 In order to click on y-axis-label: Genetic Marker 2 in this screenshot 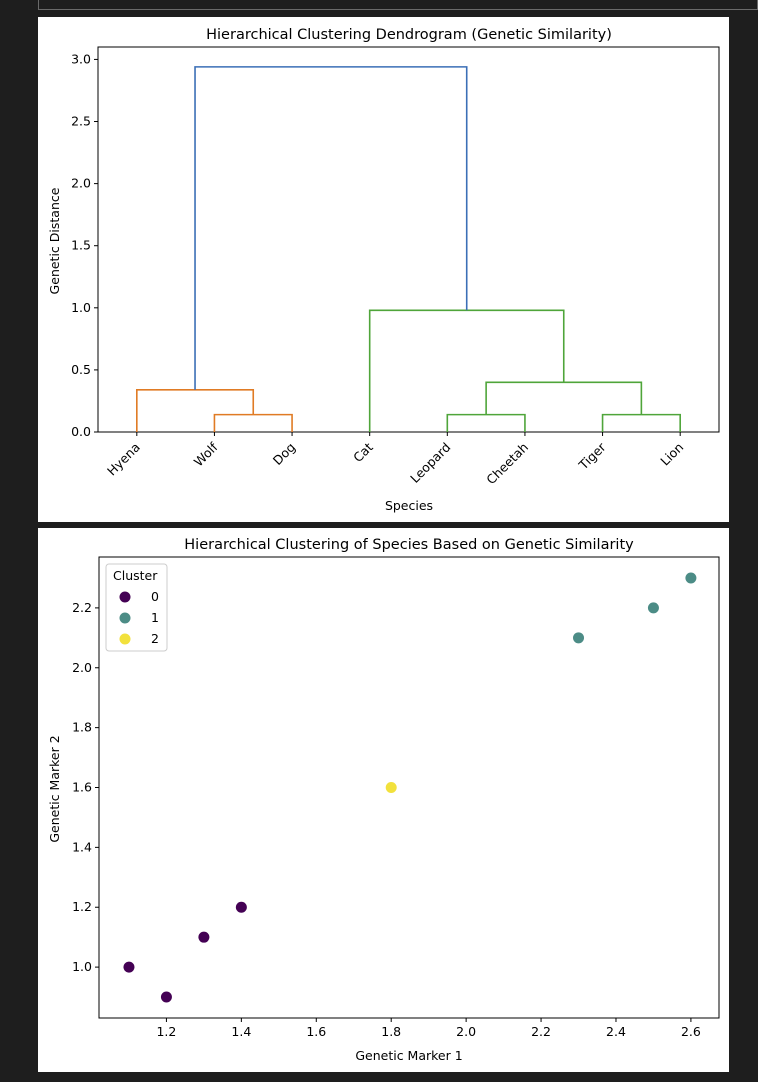, I will do `click(54, 788)`.